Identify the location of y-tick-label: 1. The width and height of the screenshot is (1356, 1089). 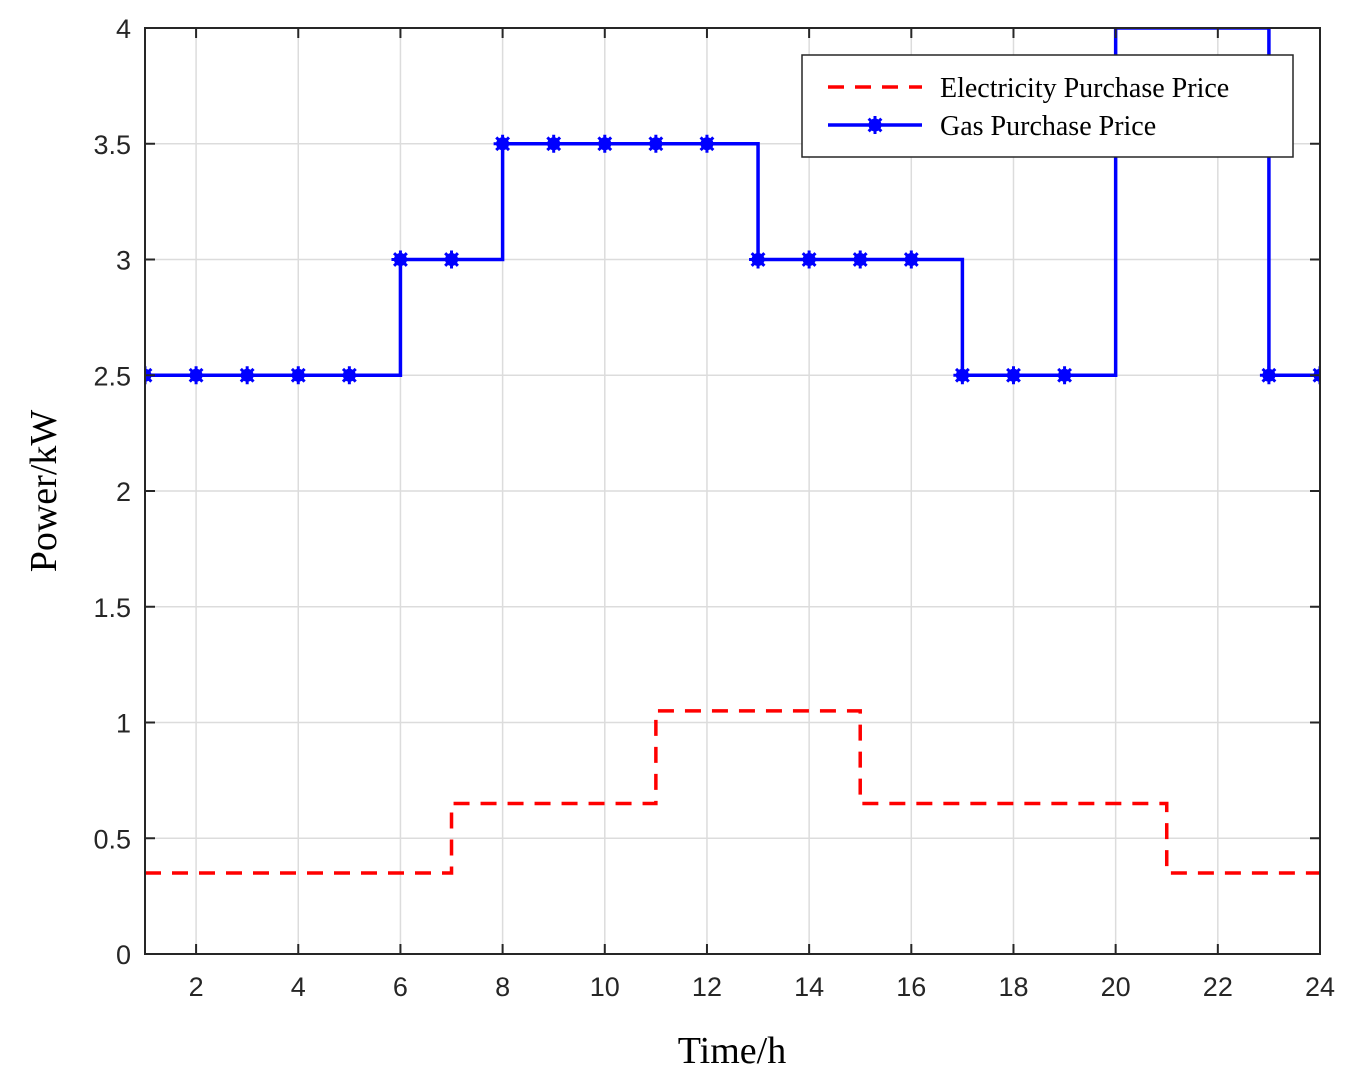
(123, 724).